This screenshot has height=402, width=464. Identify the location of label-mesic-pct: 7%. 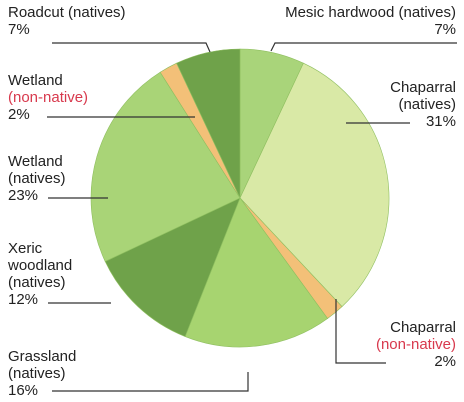
(445, 29).